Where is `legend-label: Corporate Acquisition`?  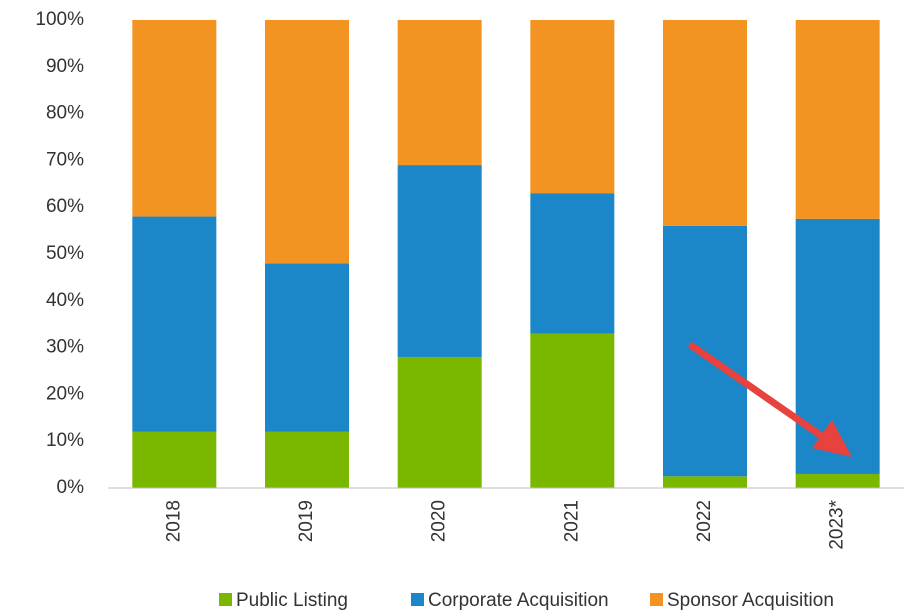 legend-label: Corporate Acquisition is located at coordinates (518, 600).